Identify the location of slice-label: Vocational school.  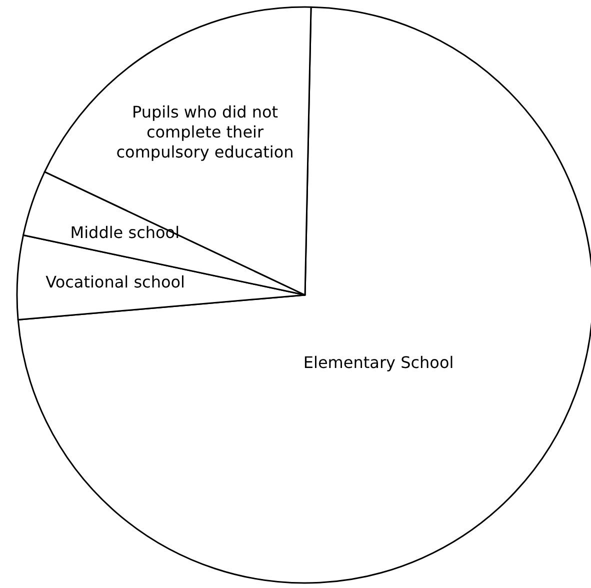
(115, 282).